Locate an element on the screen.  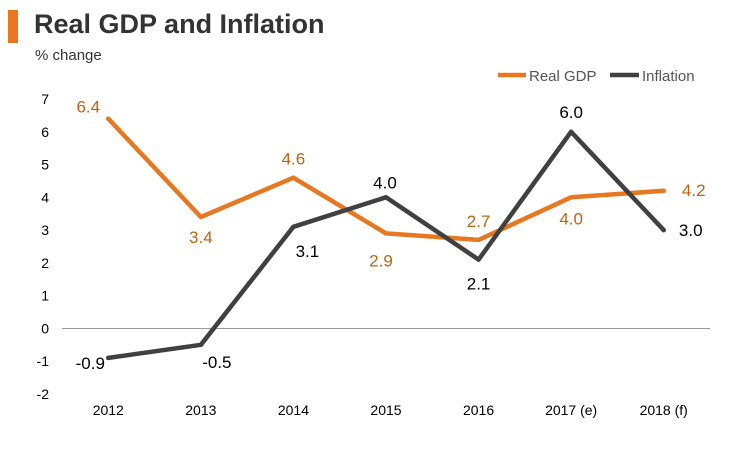
x-tick-label: 2014 is located at coordinates (293, 410).